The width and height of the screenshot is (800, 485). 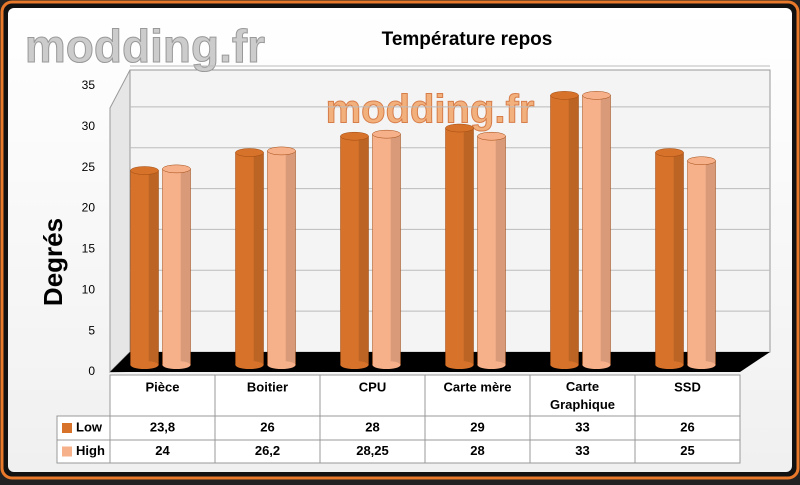 What do you see at coordinates (477, 426) in the screenshot?
I see `data-label: 29` at bounding box center [477, 426].